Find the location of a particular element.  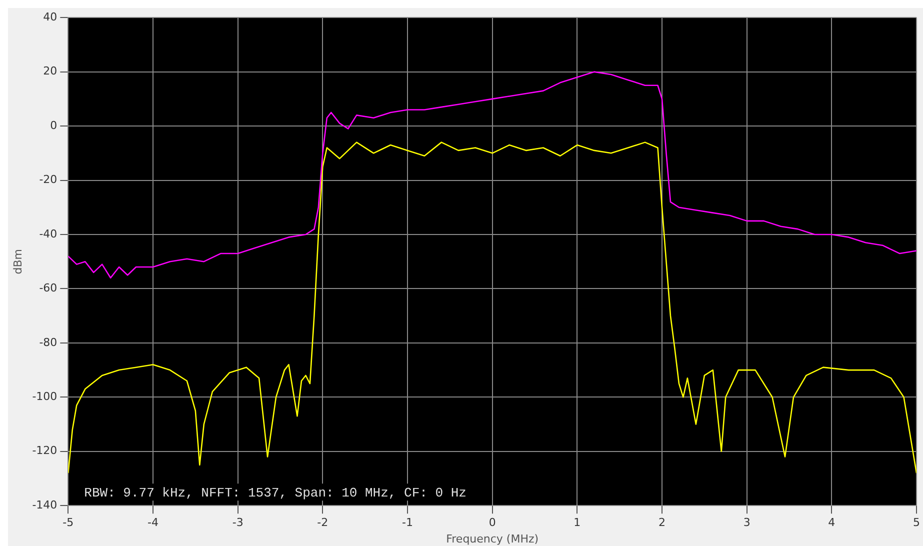

y-tick-label: -120 is located at coordinates (45, 451).